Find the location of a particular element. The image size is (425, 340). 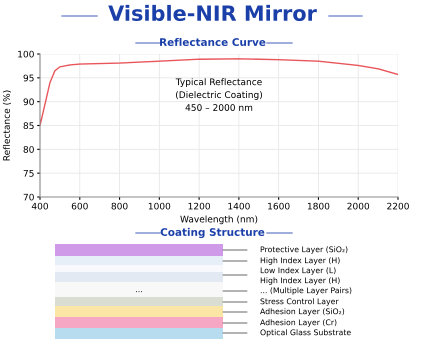

x-tick-label: 800 is located at coordinates (120, 206).